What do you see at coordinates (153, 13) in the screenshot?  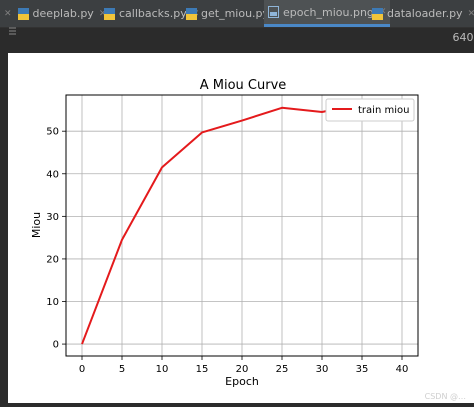 I see `tab-label: callbacks.py` at bounding box center [153, 13].